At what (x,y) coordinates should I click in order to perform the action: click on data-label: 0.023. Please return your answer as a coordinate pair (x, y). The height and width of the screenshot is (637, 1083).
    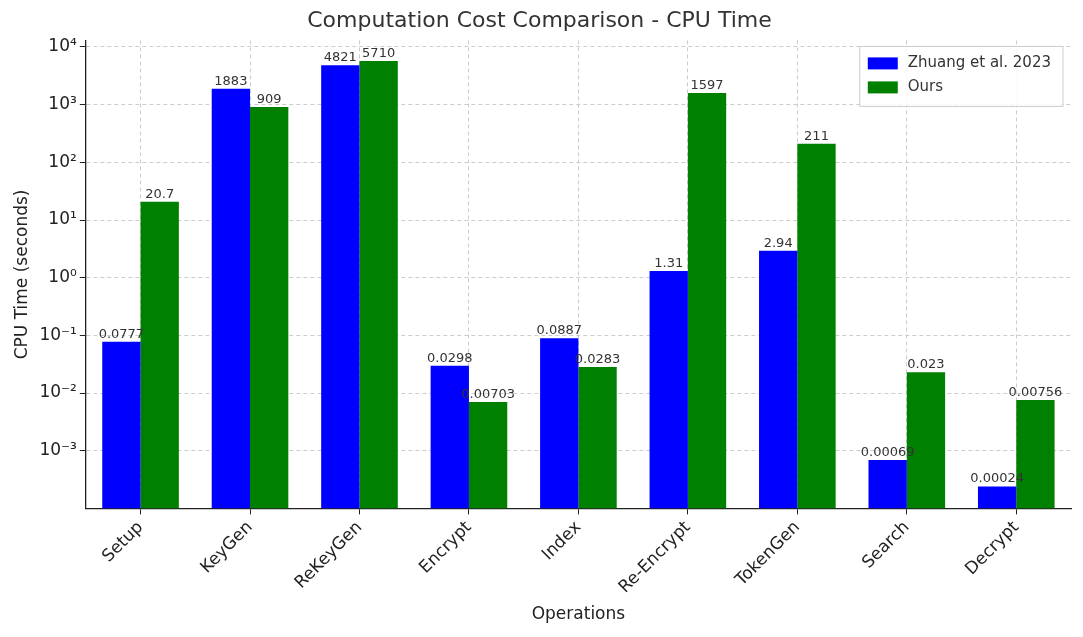
    Looking at the image, I should click on (926, 364).